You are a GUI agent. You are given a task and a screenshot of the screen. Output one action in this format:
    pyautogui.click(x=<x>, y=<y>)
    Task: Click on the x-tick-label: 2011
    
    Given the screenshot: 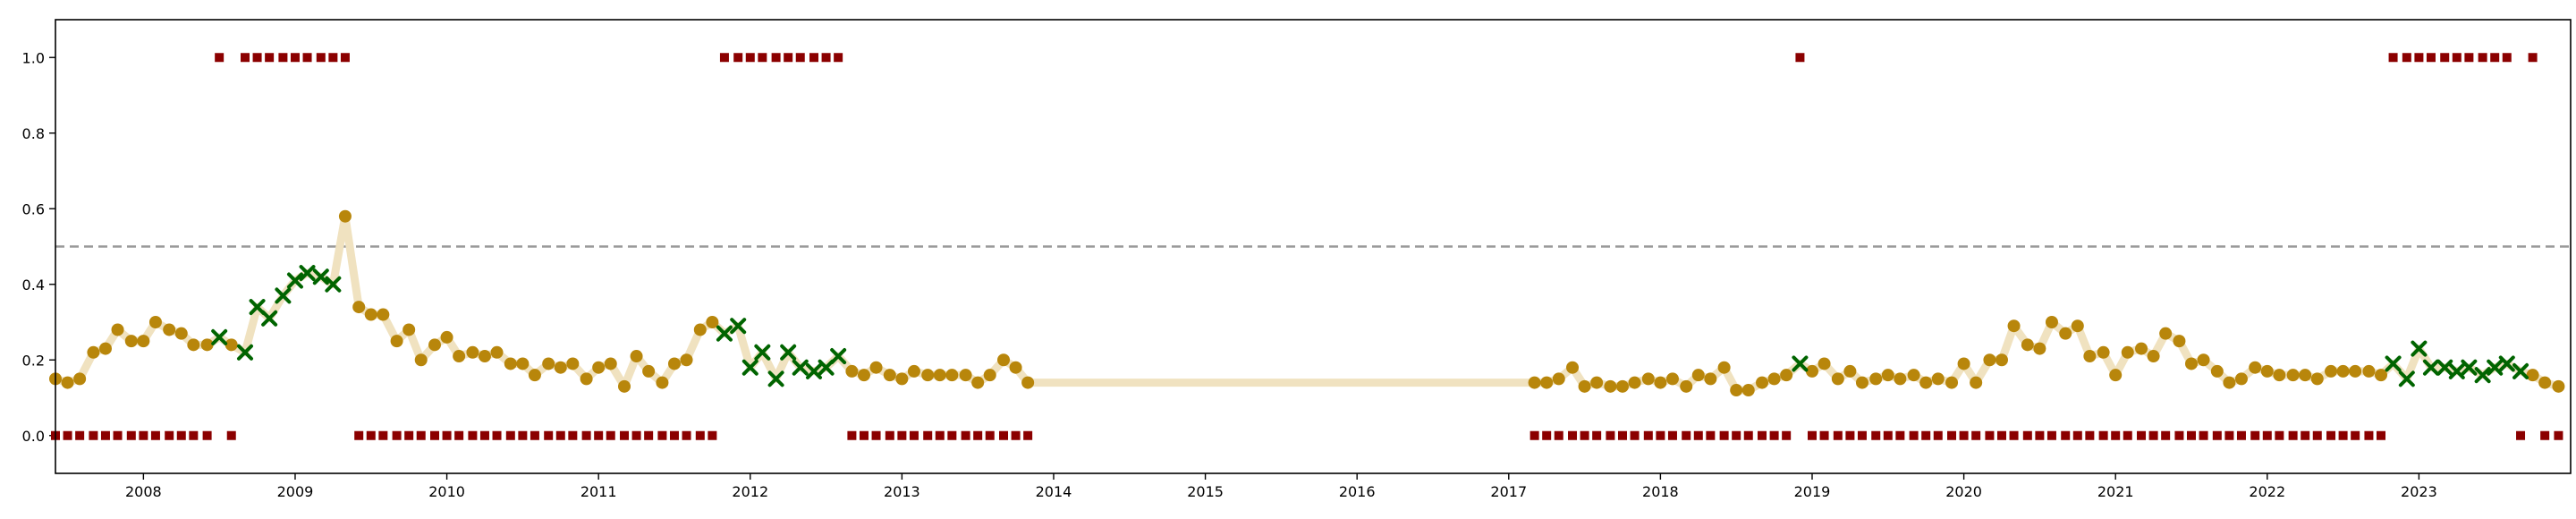 What is the action you would take?
    pyautogui.click(x=598, y=491)
    